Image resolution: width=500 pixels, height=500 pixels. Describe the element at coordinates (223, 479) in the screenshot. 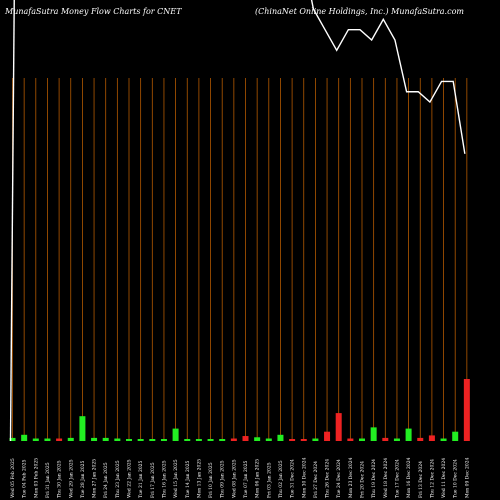

I see `date-label: Thu 09 Jan 2025` at that location.